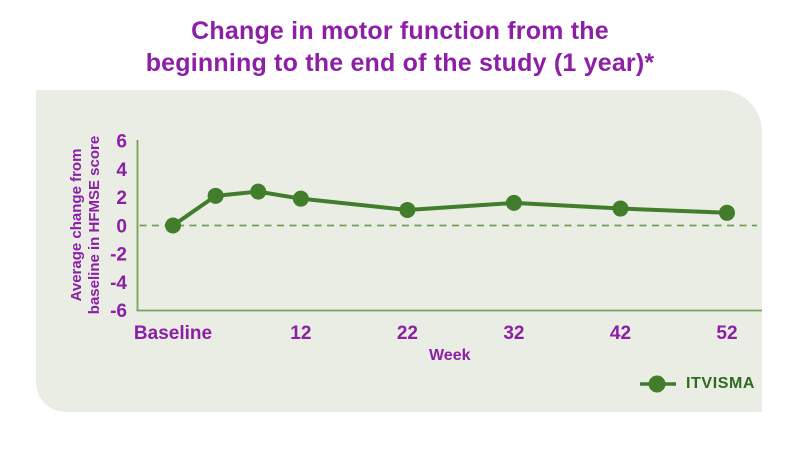  I want to click on y-tick-label-6: 6, so click(121, 142).